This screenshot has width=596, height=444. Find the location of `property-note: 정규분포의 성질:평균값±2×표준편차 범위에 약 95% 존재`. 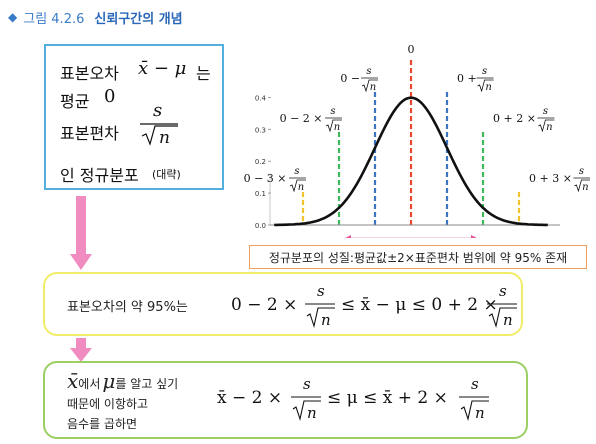

property-note: 정규분포의 성질:평균값±2×표준편차 범위에 약 95% 존재 is located at coordinates (418, 257).